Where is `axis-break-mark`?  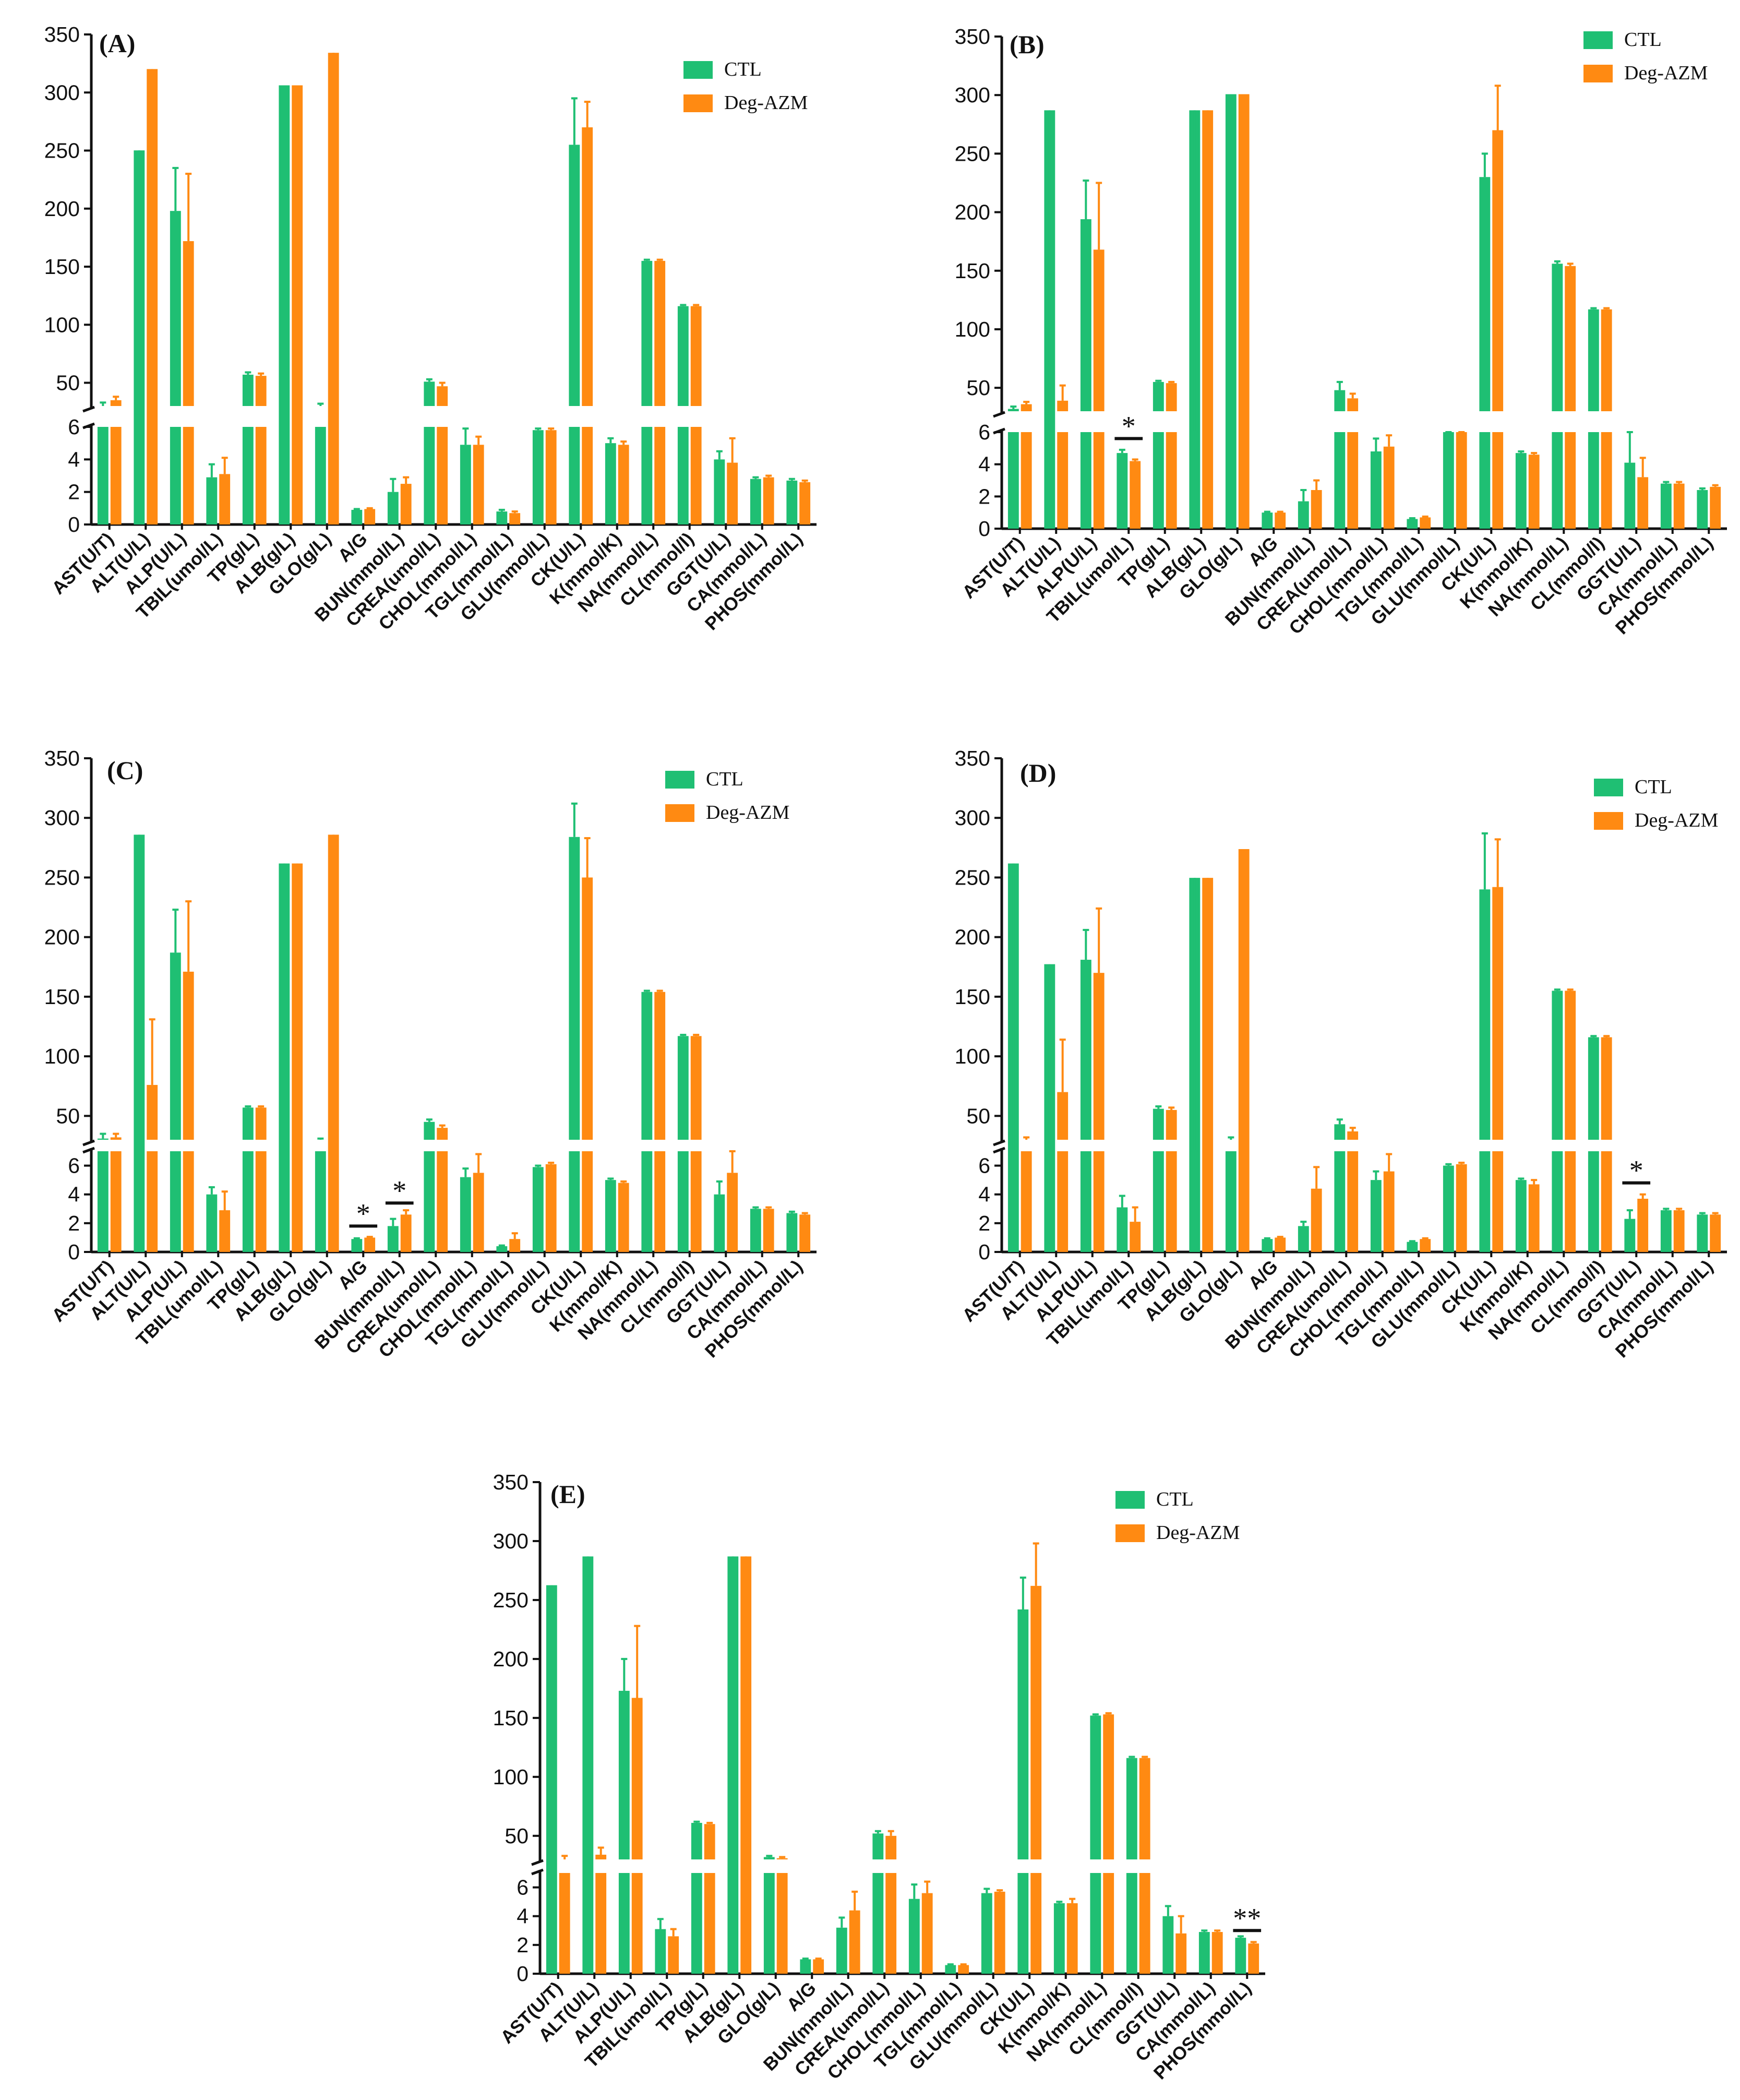 axis-break-mark is located at coordinates (538, 1862).